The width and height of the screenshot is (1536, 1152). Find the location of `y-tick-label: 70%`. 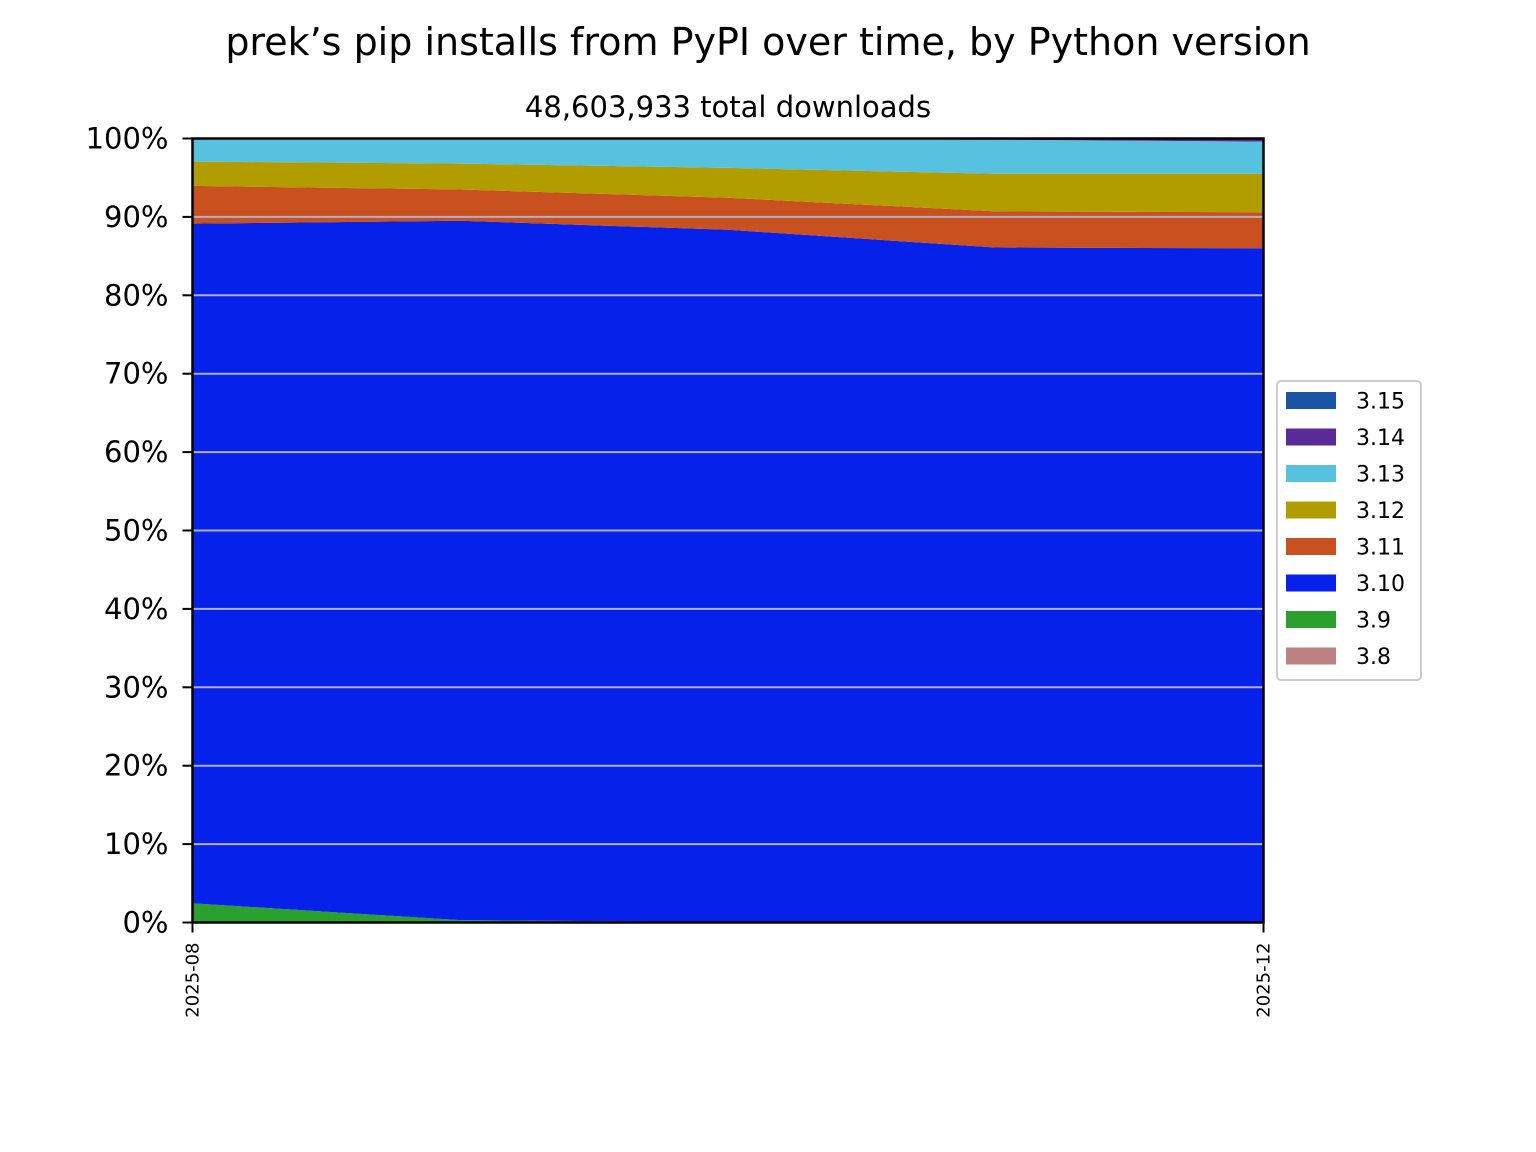

y-tick-label: 70% is located at coordinates (136, 374).